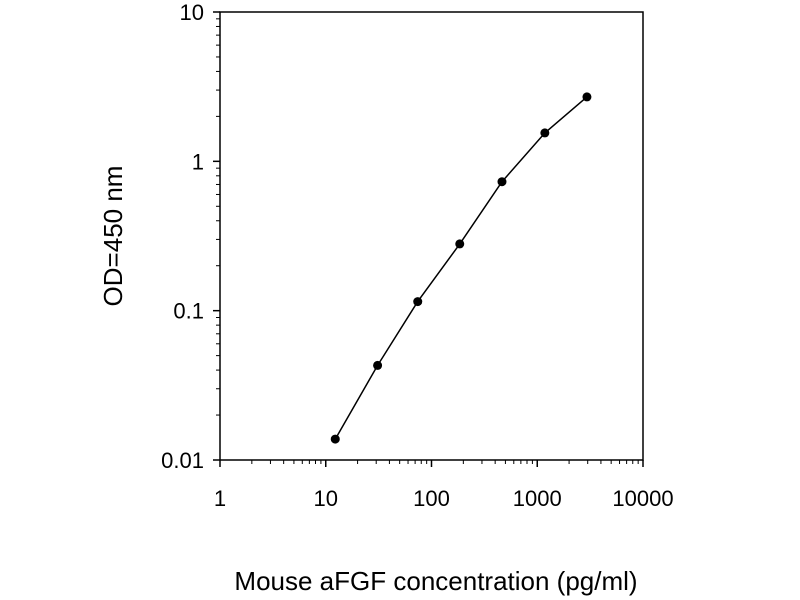 This screenshot has height=600, width=800. Describe the element at coordinates (642, 498) in the screenshot. I see `x-tick-label: 10000` at that location.